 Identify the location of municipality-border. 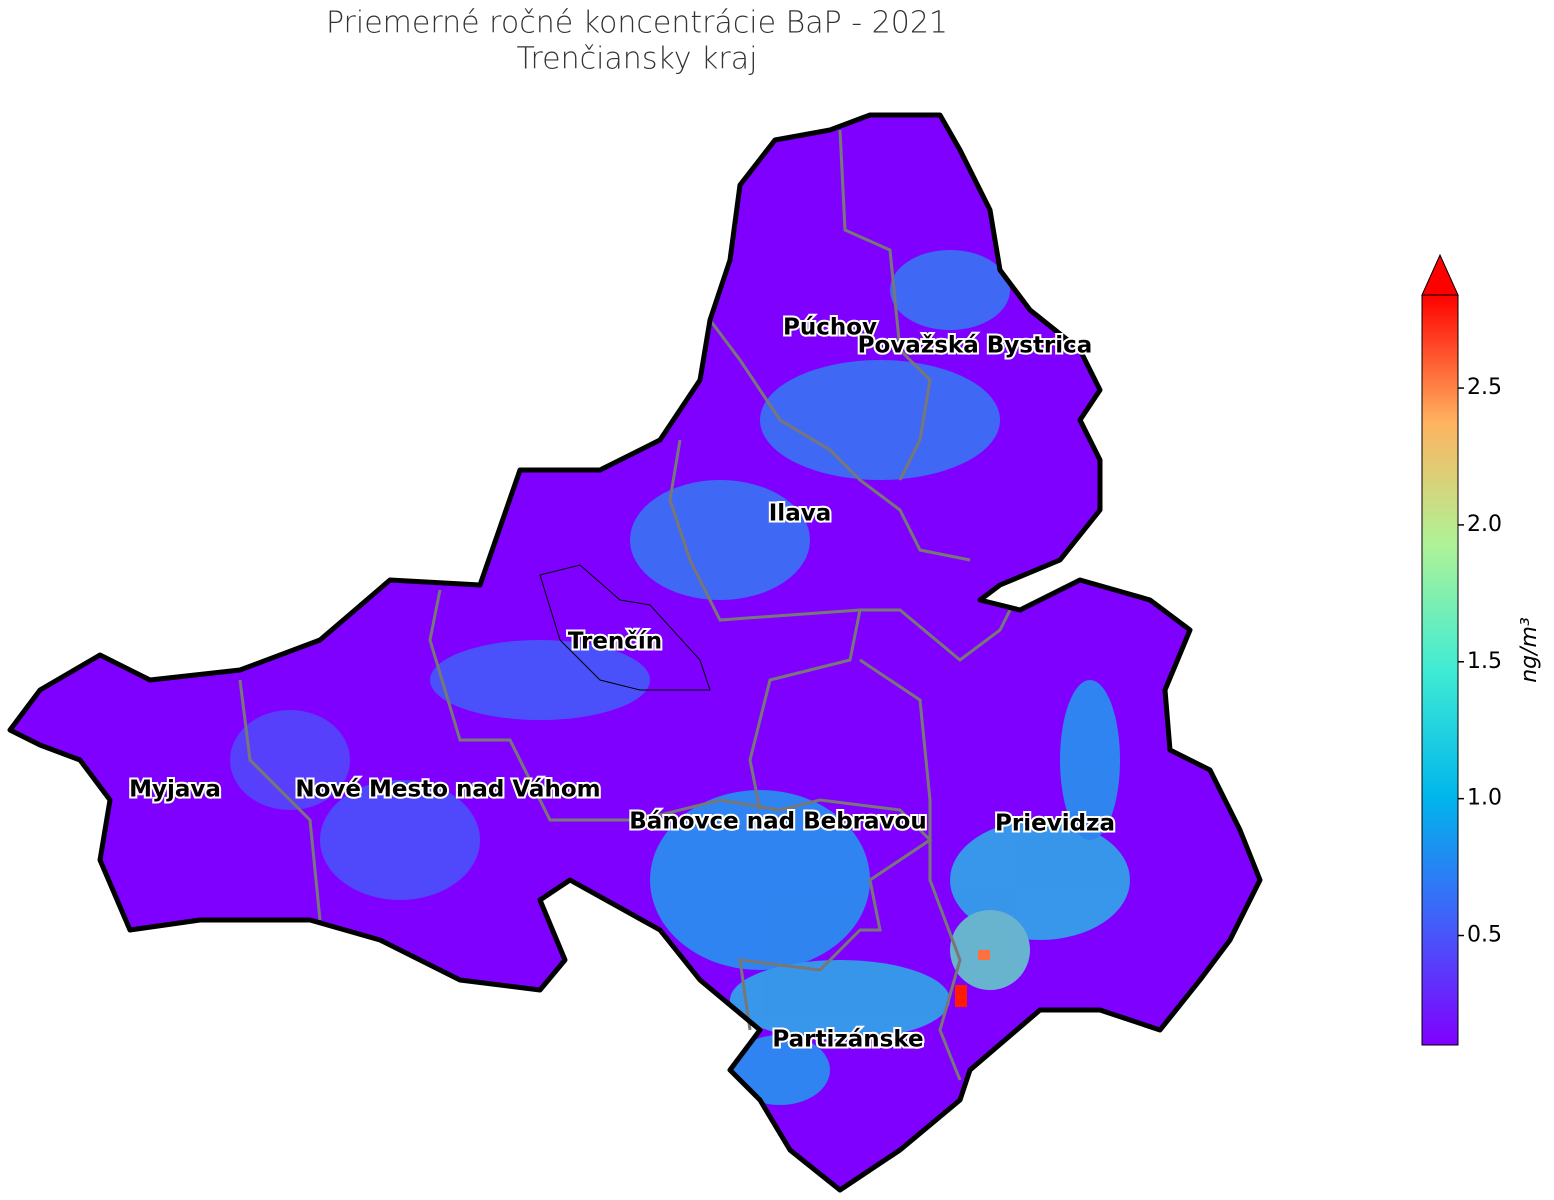
(625, 627).